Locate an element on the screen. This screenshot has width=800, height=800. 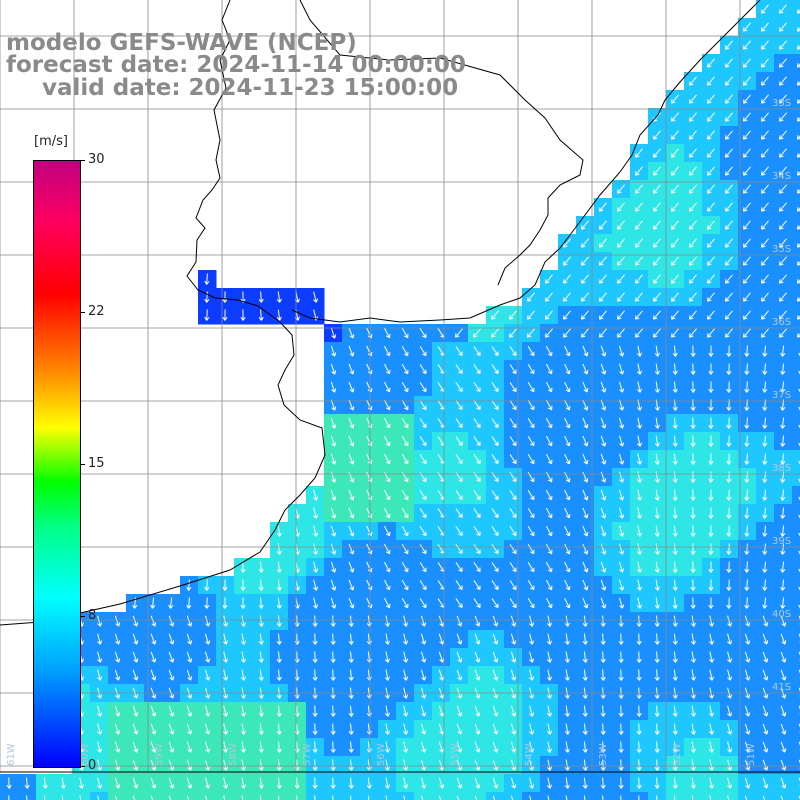
colorbar-label-0: 0 is located at coordinates (92, 765).